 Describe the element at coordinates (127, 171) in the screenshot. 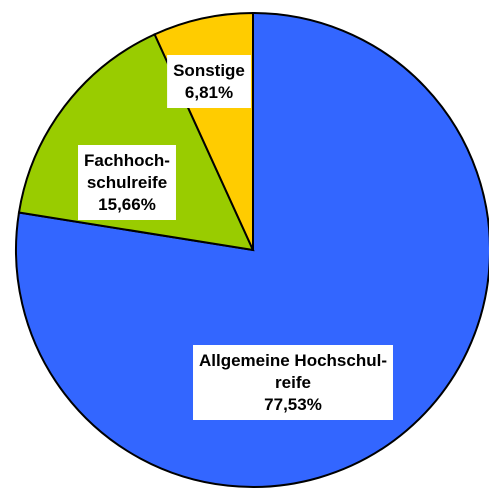

I see `category-label: Fachhoch-schulreife` at that location.